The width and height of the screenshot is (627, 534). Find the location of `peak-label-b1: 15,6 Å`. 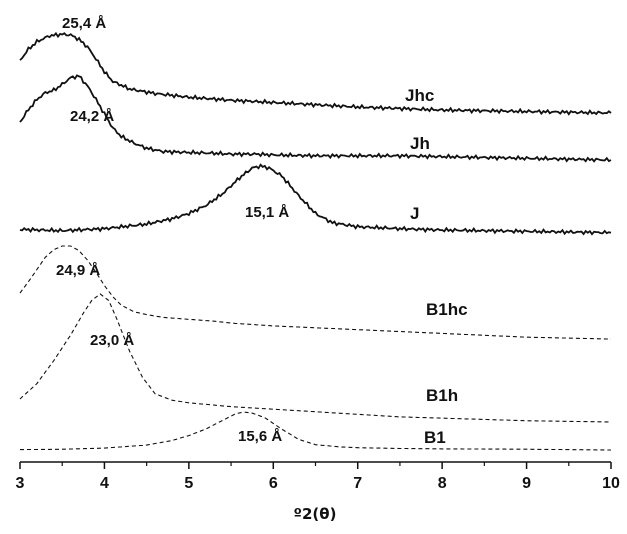

peak-label-b1: 15,6 Å is located at coordinates (260, 436).